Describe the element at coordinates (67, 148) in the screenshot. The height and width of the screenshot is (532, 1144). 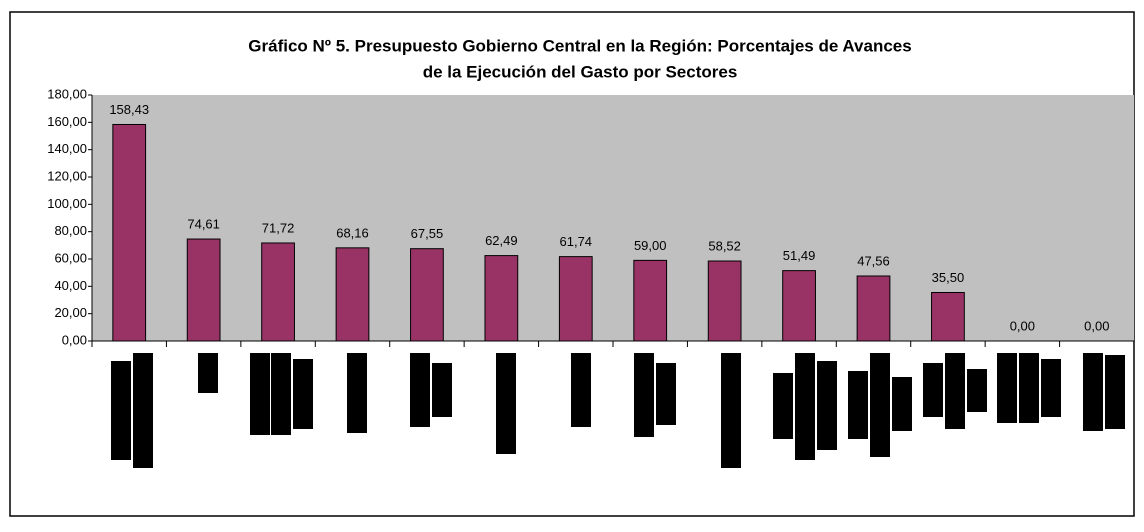
I see `y-tick-label: 140,00` at that location.